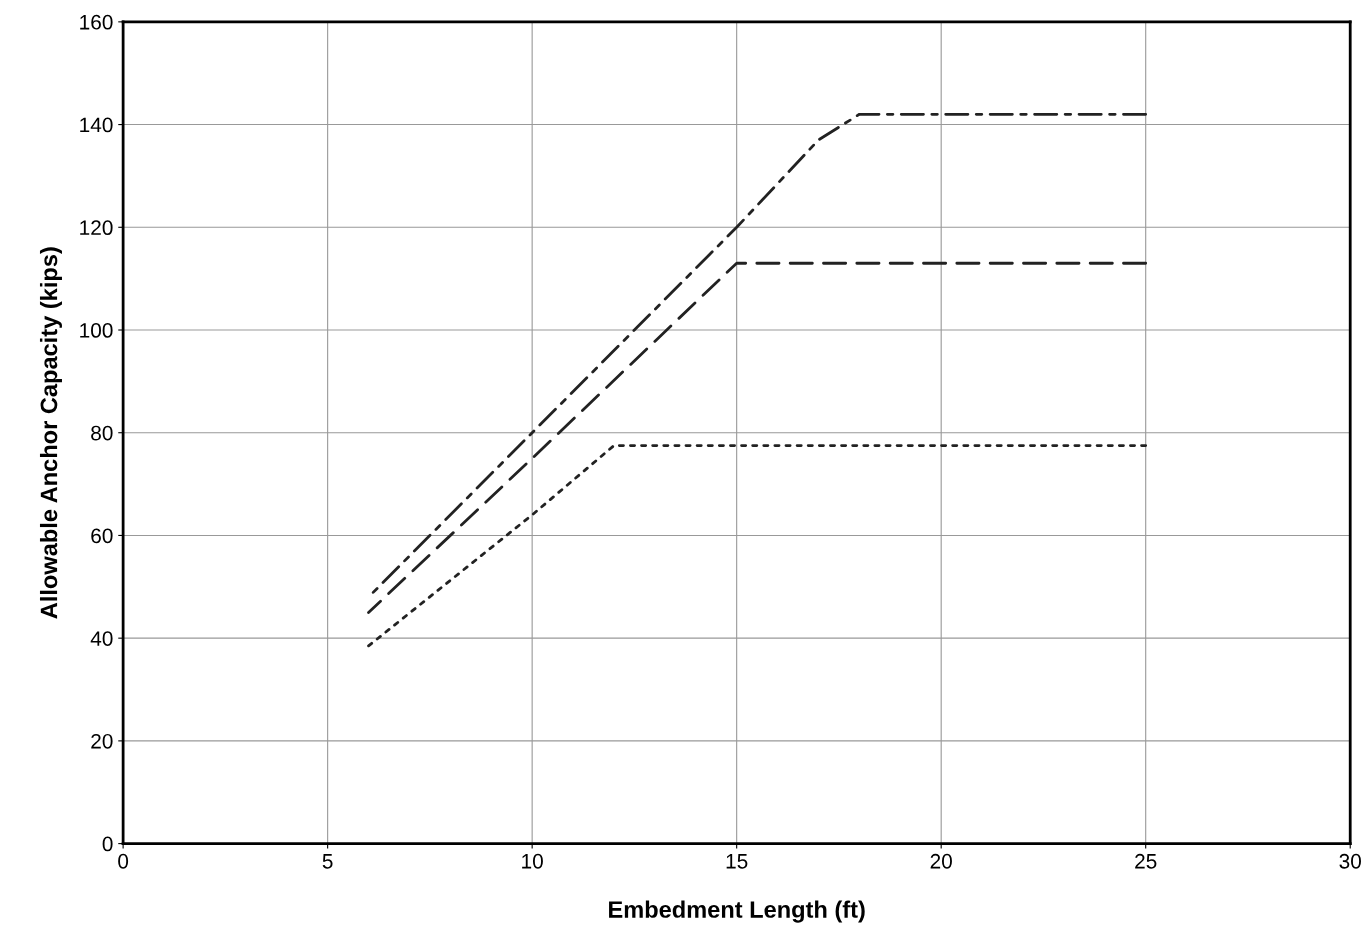 The image size is (1368, 950). I want to click on x-axis-title: Embedment Length (ft), so click(737, 911).